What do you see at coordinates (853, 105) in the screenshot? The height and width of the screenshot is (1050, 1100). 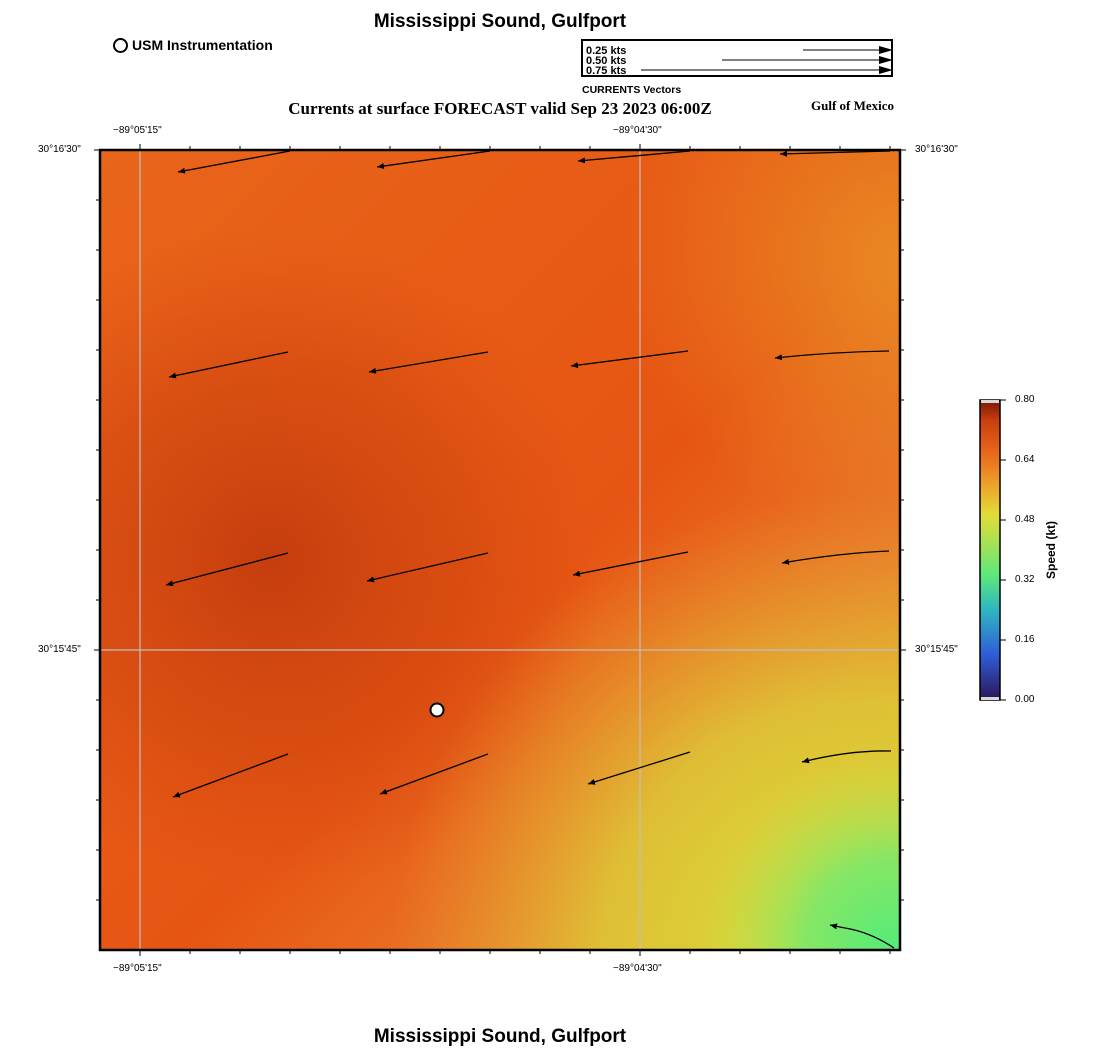 I see `region-label: Gulf of Mexico` at bounding box center [853, 105].